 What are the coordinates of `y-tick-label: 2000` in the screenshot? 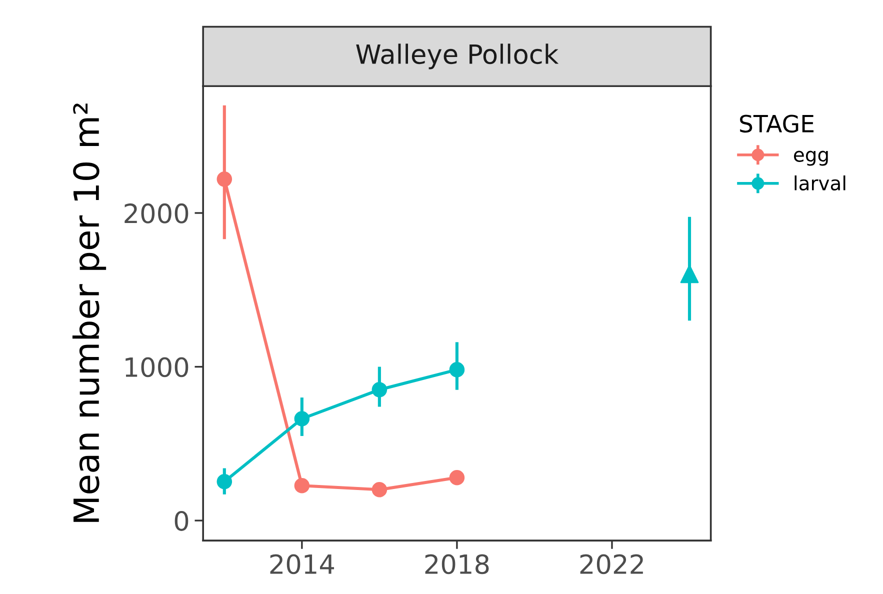 It's located at (156, 213).